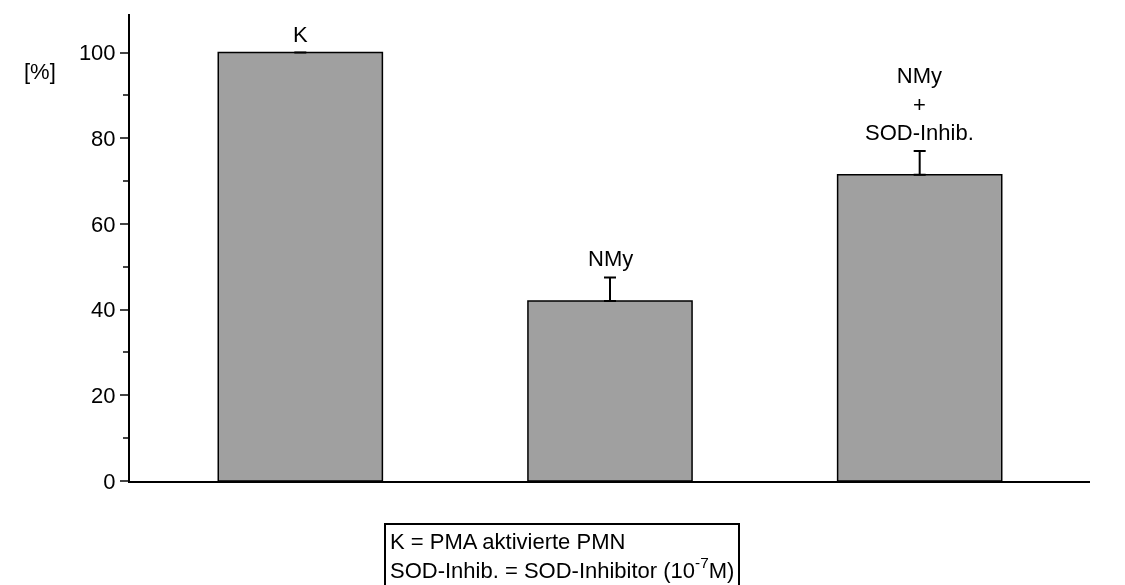 The width and height of the screenshot is (1125, 585). What do you see at coordinates (103, 138) in the screenshot?
I see `y-tick-label: 80` at bounding box center [103, 138].